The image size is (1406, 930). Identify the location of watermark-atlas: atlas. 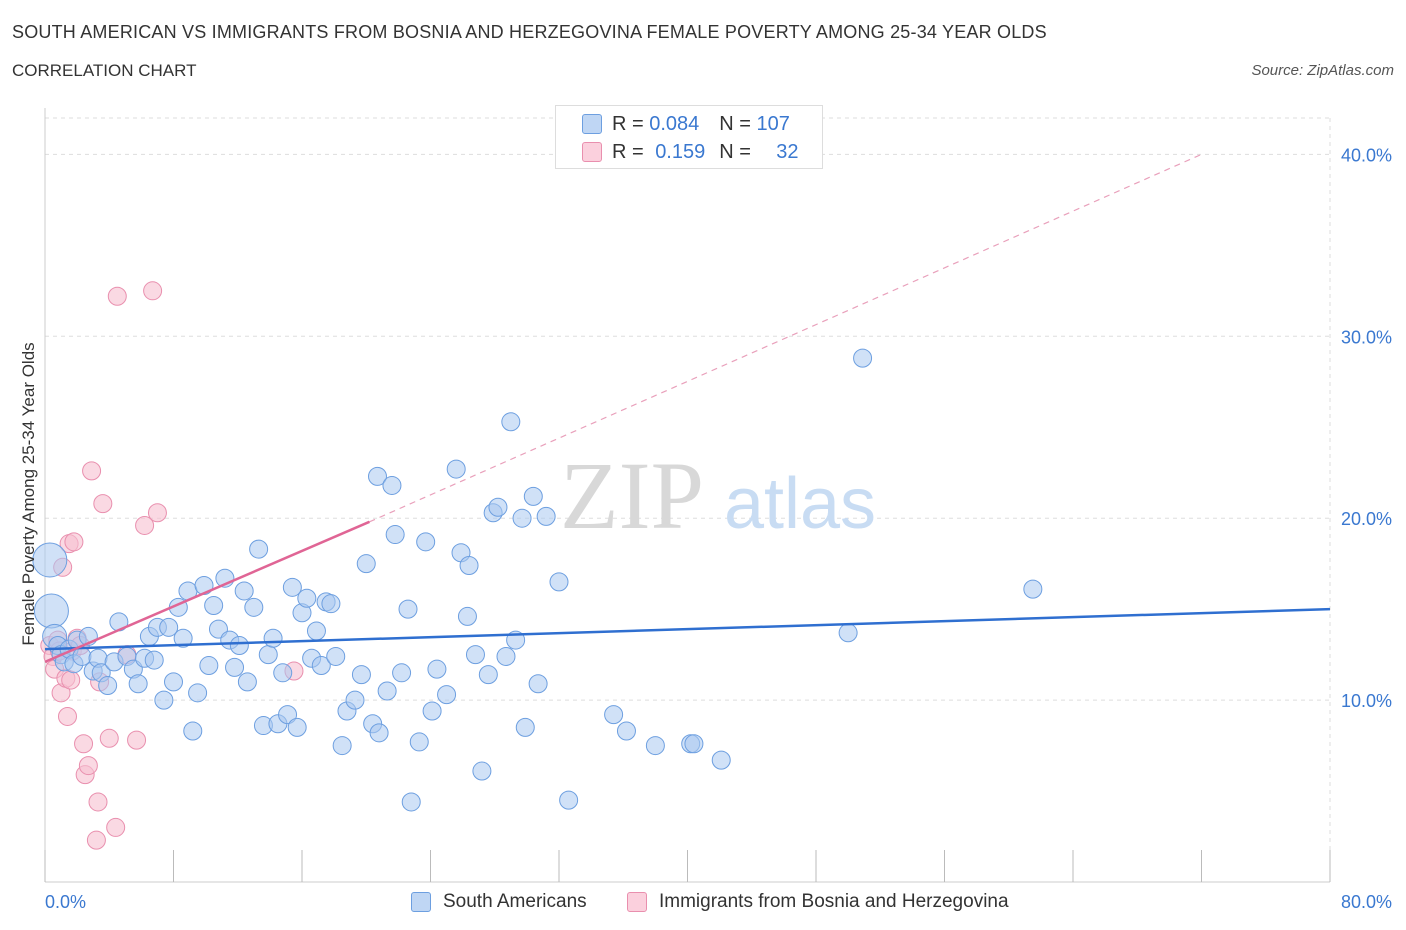
(800, 504).